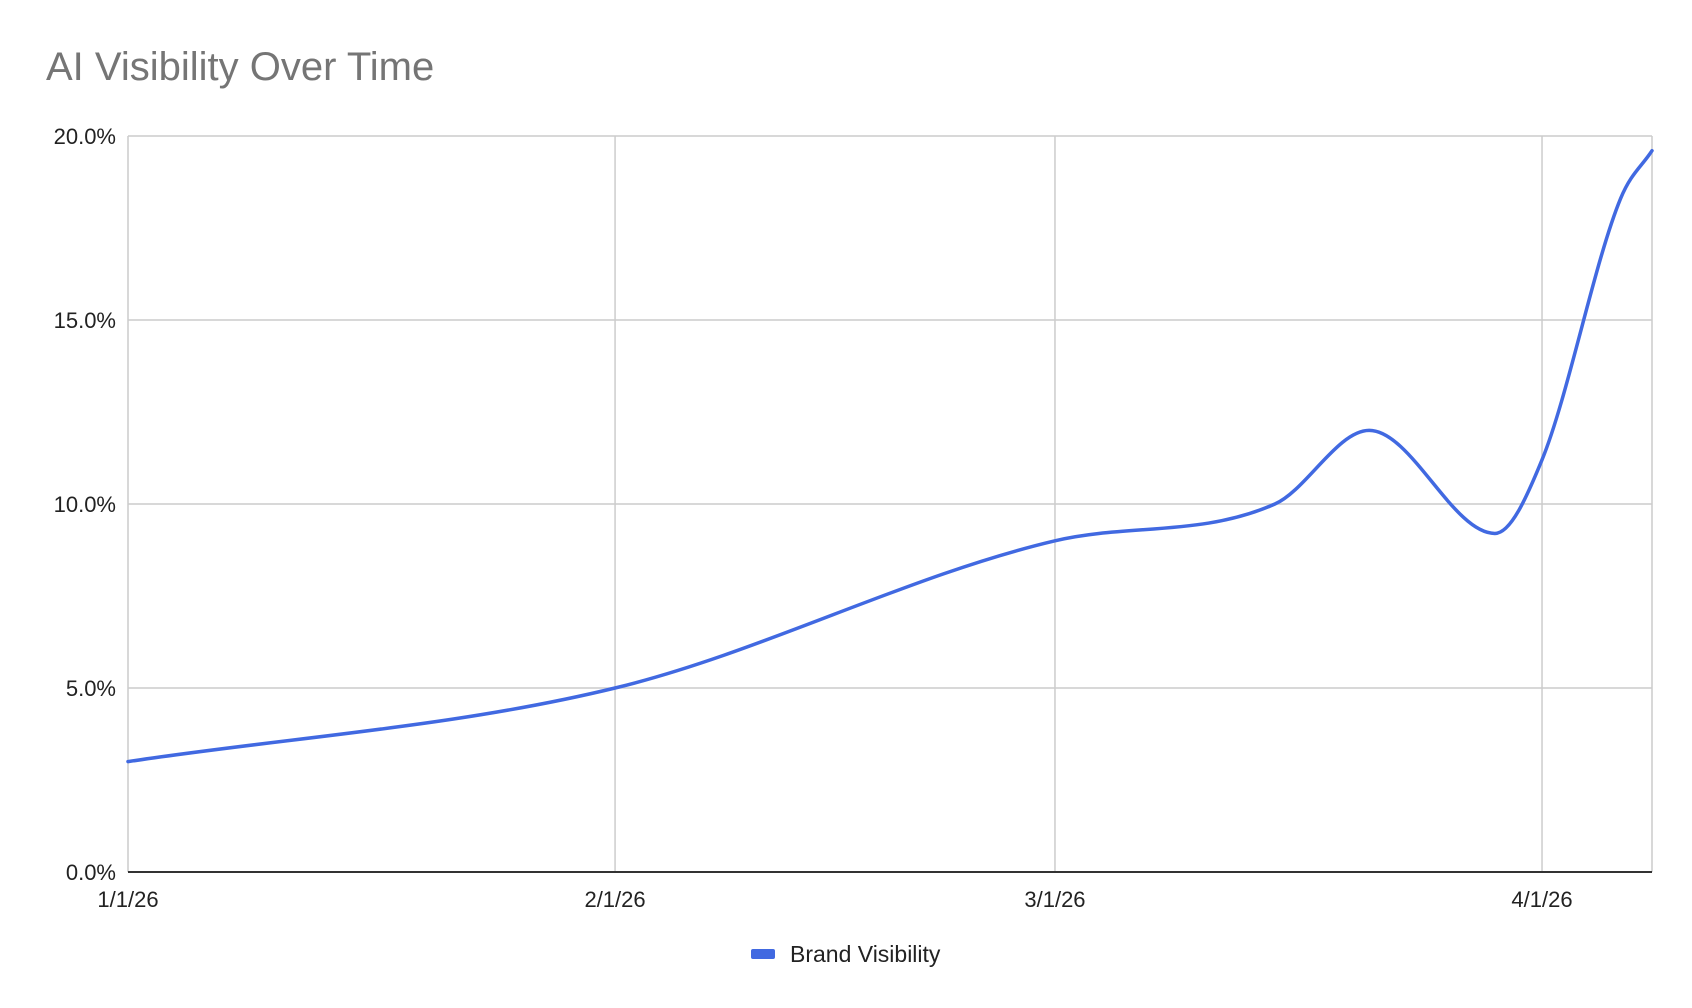 The height and width of the screenshot is (1008, 1692). I want to click on x-tick-label: 1/1/26, so click(127, 899).